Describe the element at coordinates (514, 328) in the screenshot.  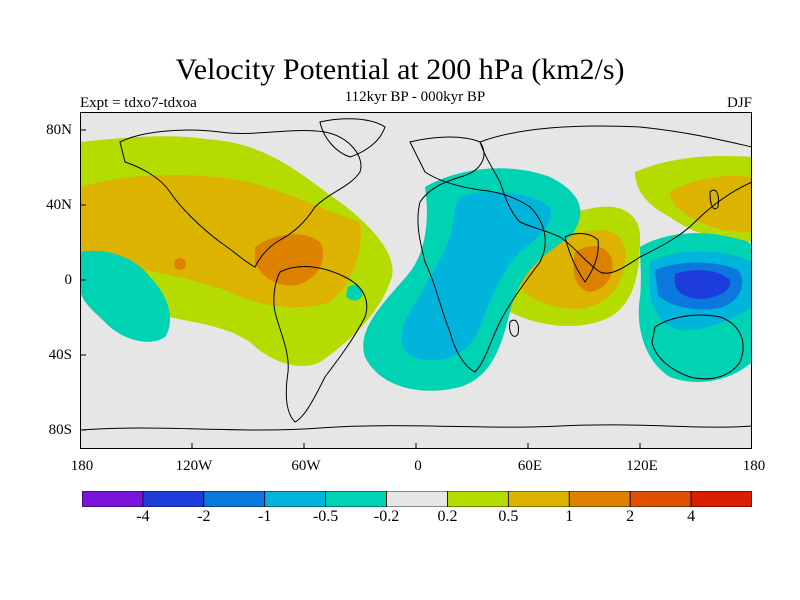
I see `coastline-madagascar` at that location.